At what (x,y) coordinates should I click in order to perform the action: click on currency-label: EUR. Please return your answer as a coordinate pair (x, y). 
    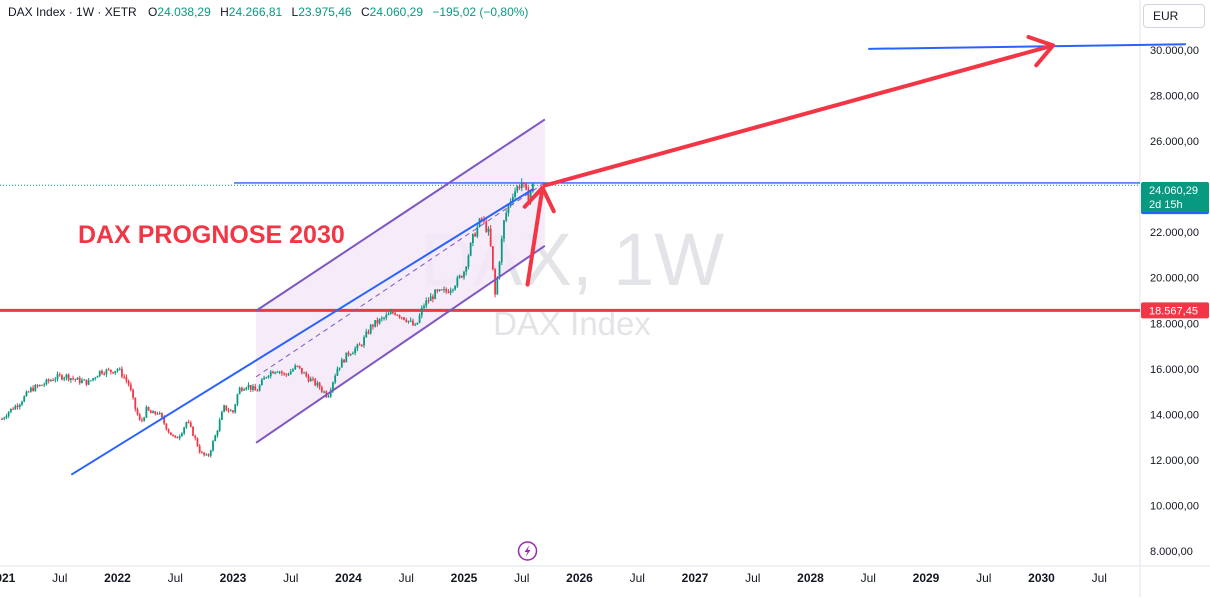
    Looking at the image, I should click on (1166, 16).